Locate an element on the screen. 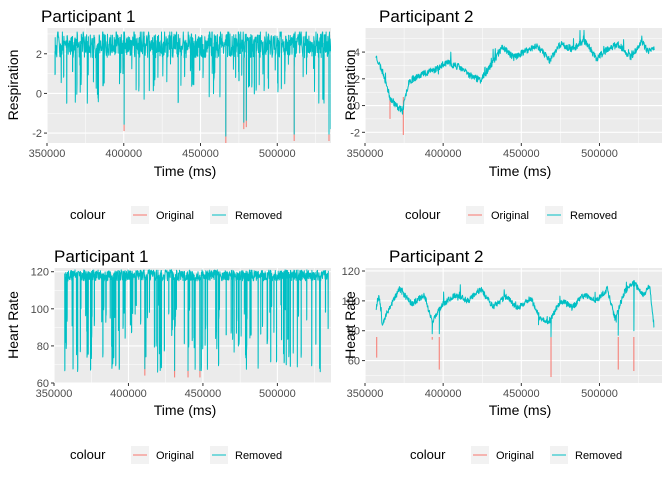 The height and width of the screenshot is (480, 672). plot-background is located at coordinates (513, 325).